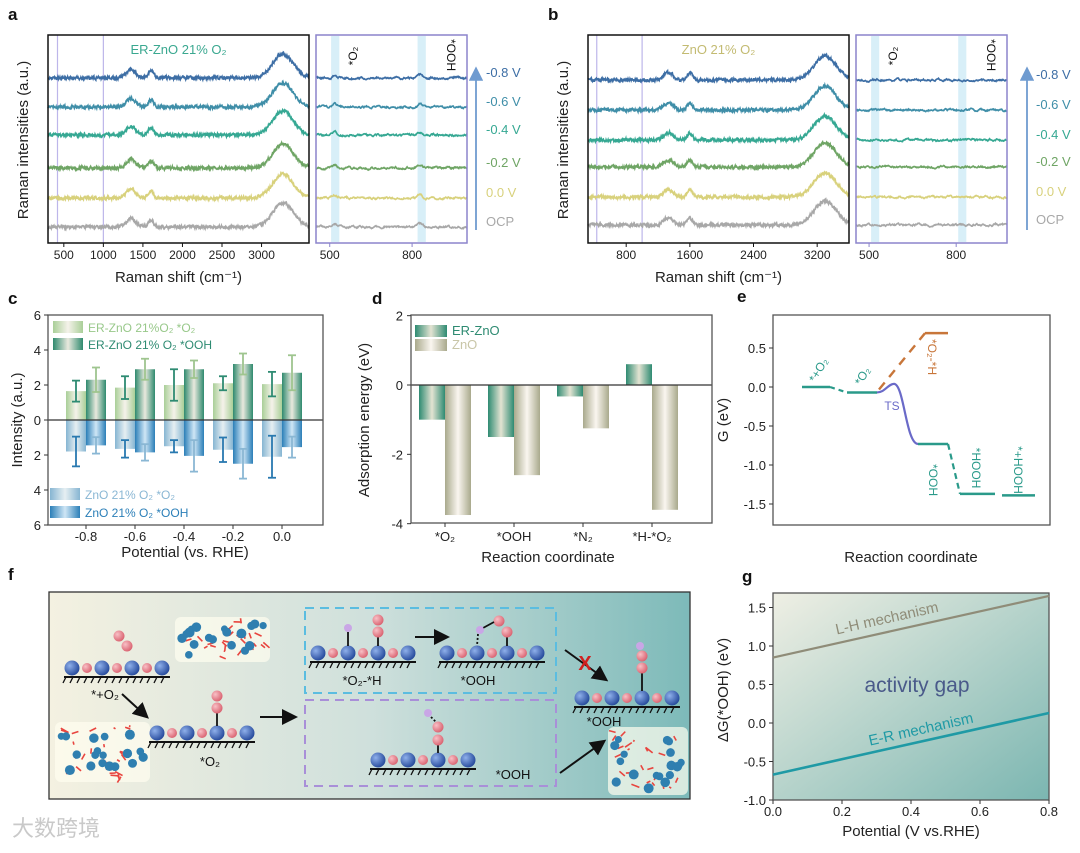 This screenshot has height=853, width=1080. Describe the element at coordinates (690, 255) in the screenshot. I see `x-tick-label: 1600` at that location.